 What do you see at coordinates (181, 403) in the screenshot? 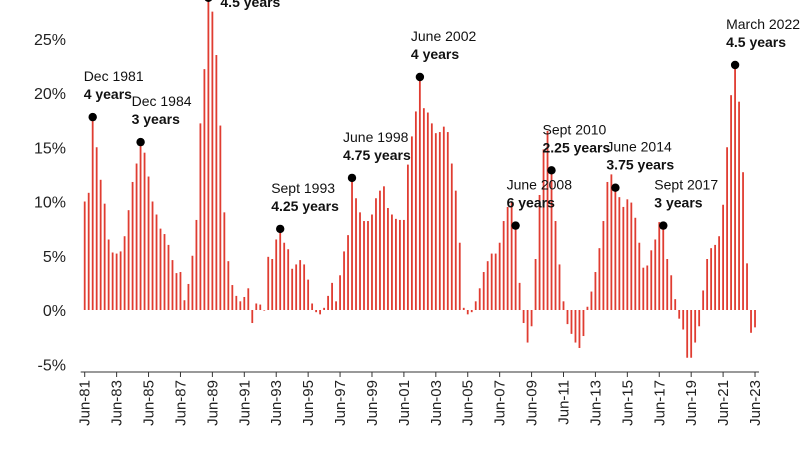
I see `x-tick-label: Jun-87` at bounding box center [181, 403].